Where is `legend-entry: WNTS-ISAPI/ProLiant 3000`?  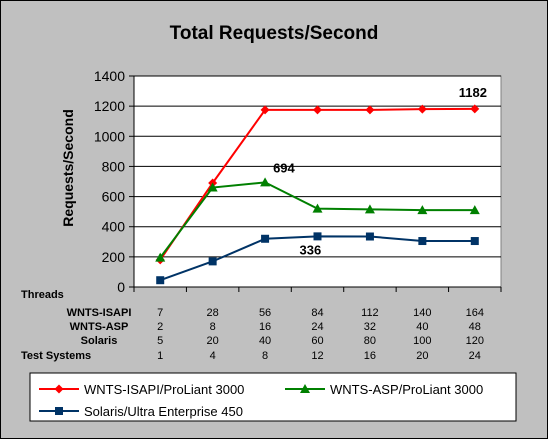 legend-entry: WNTS-ISAPI/ProLiant 3000 is located at coordinates (141, 389).